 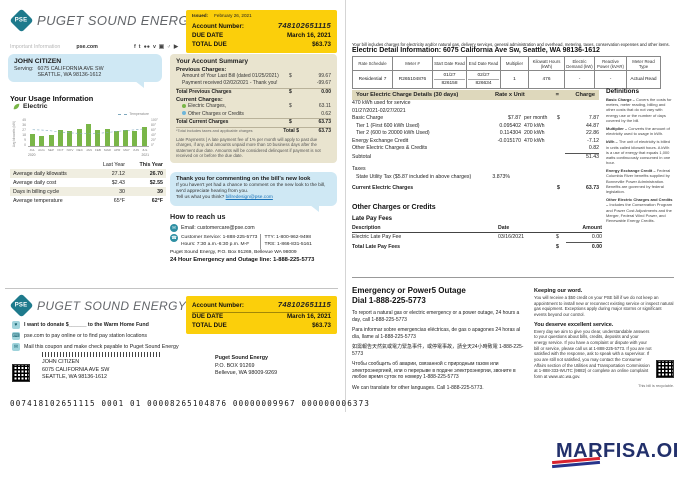 I want to click on email-label: Email:, so click(x=189, y=228).